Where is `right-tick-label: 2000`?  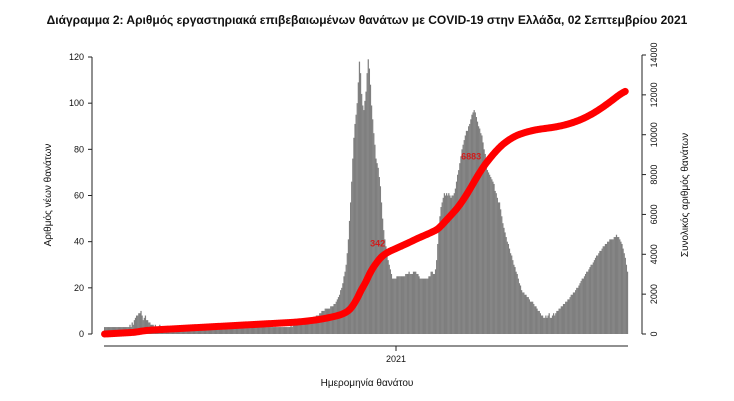
right-tick-label: 2000 is located at coordinates (654, 294).